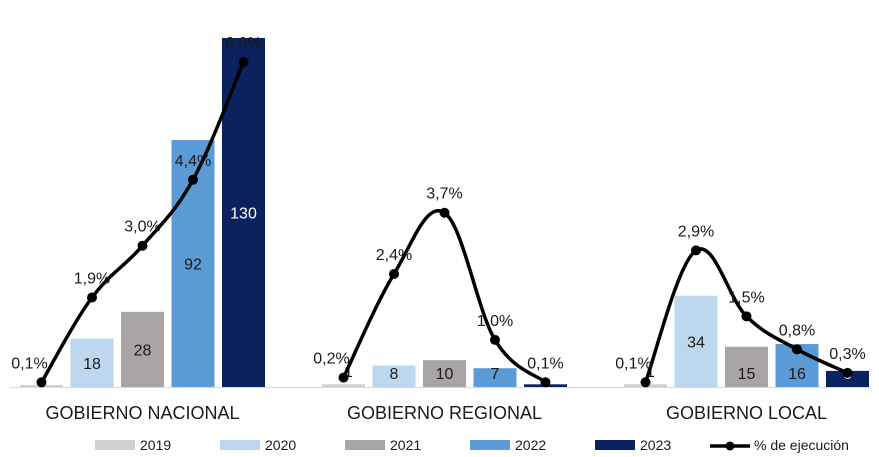  What do you see at coordinates (243, 43) in the screenshot?
I see `execution-label-0-4: 6,9%` at bounding box center [243, 43].